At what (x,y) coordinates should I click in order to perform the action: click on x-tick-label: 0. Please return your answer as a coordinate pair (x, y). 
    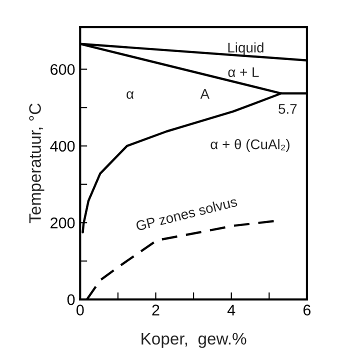
    Looking at the image, I should click on (80, 310).